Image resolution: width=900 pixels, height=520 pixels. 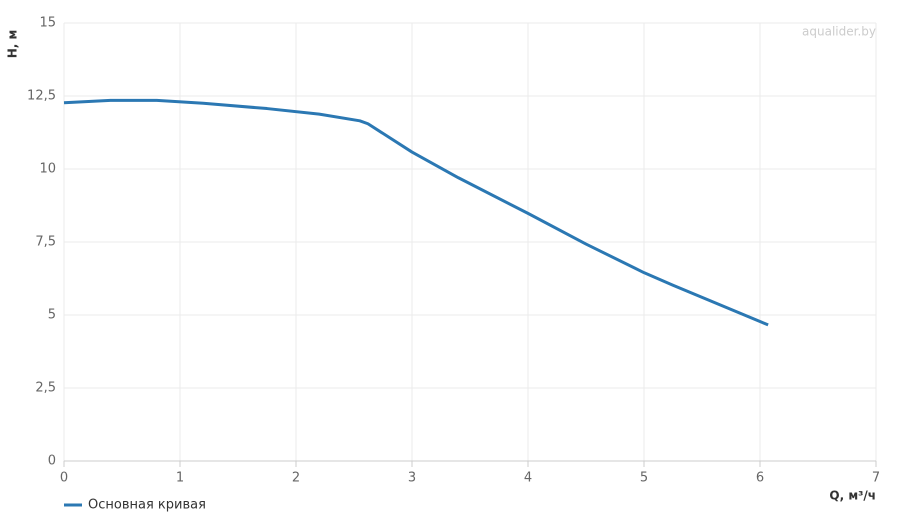 I want to click on x-axis-label: Q, м³/ч, so click(x=852, y=496).